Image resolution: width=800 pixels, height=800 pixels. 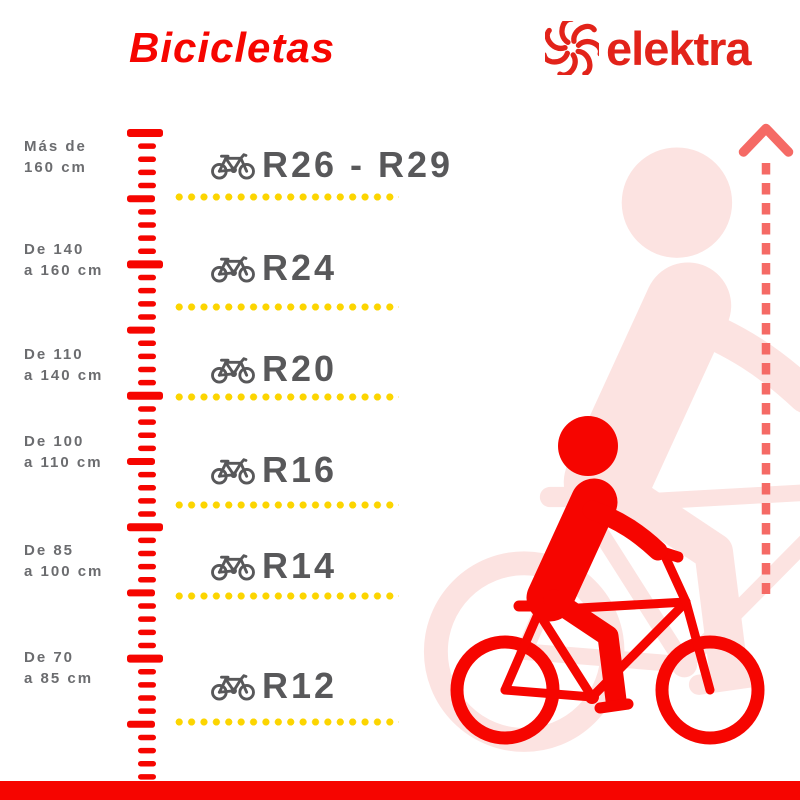 I want to click on wheel-size-label: R20, so click(x=300, y=368).